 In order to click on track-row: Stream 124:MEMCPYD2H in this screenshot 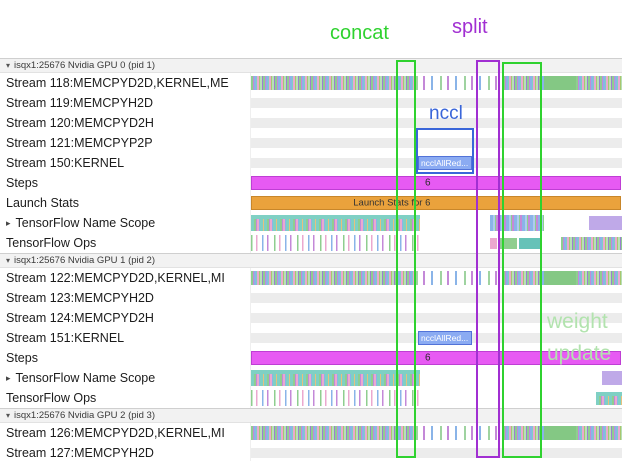, I will do `click(311, 318)`.